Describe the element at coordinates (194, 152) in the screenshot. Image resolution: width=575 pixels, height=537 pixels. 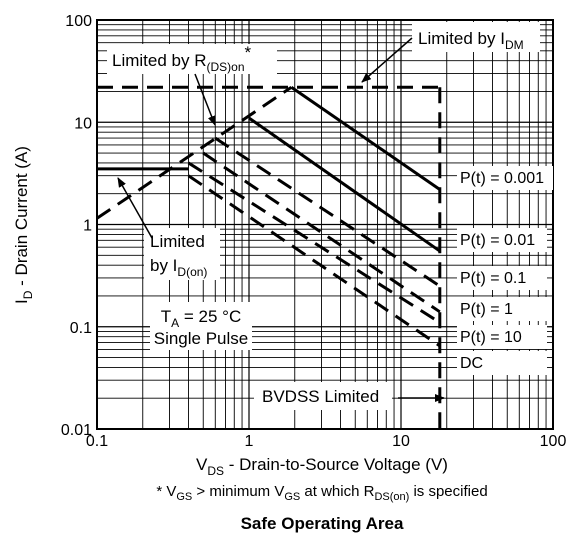
I see `limit-rds-on-line` at that location.